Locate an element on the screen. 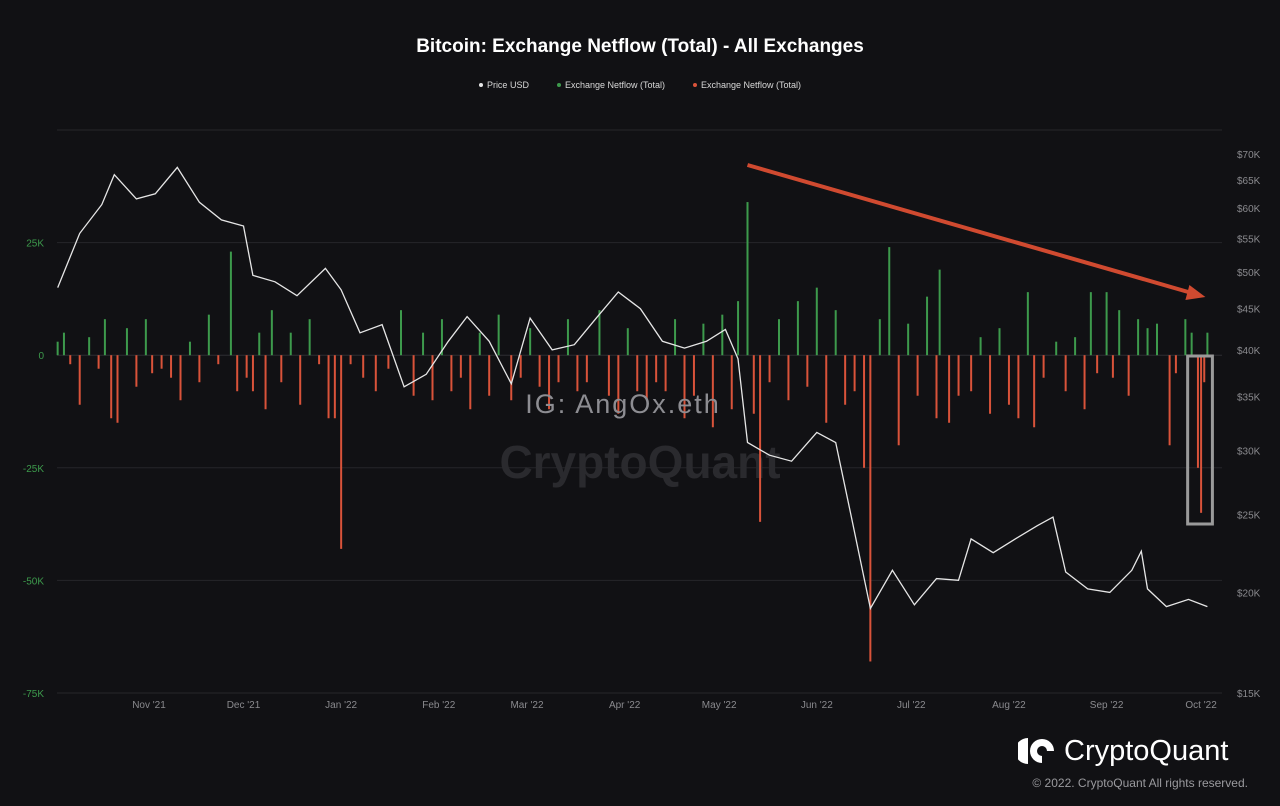  x-tick-label: Jul '22 is located at coordinates (911, 705).